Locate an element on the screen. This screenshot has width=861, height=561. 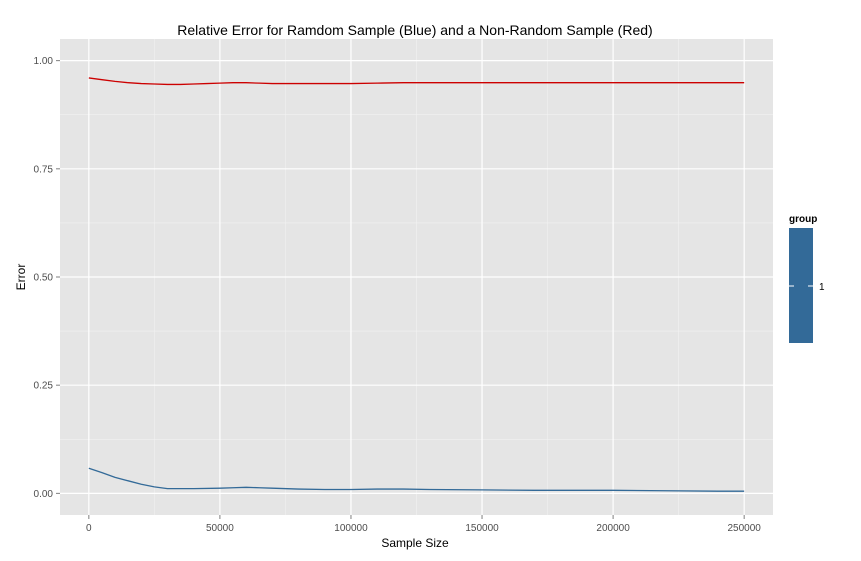
y-axis: 0.00 0.25 0.50 0.75 1.00 is located at coordinates (47, 278).